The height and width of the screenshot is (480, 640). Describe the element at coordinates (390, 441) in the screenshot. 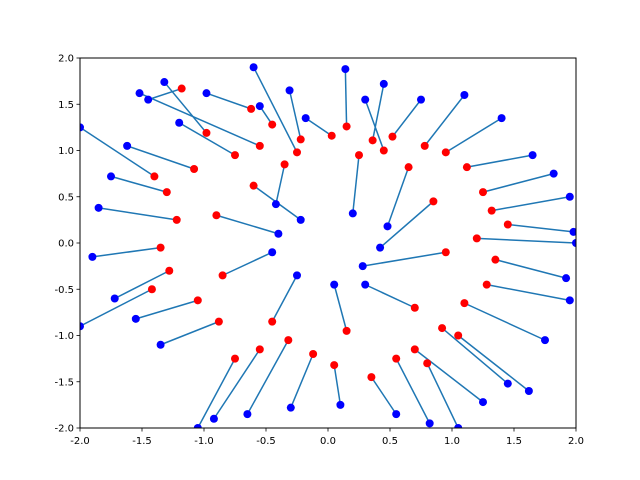

I see `x-tick-label: 0.5` at that location.